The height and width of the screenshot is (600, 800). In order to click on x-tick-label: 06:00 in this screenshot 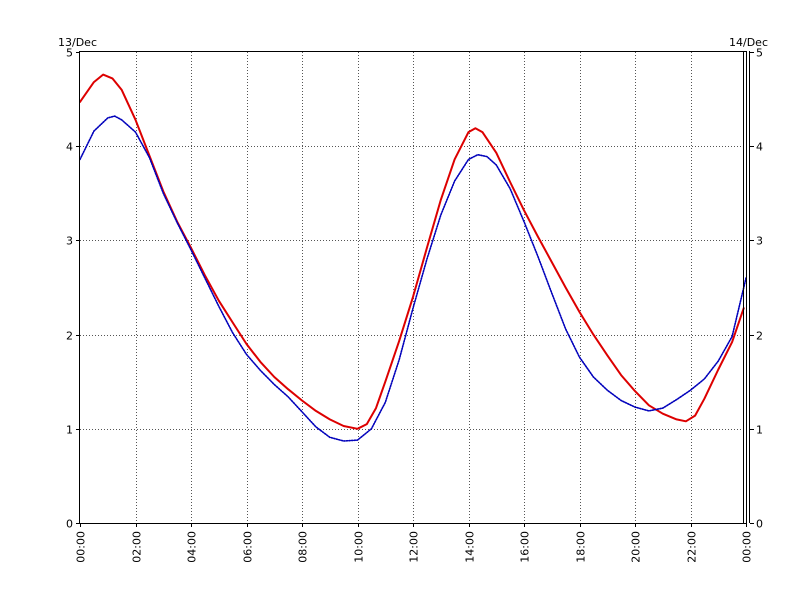, I will do `click(248, 547)`.